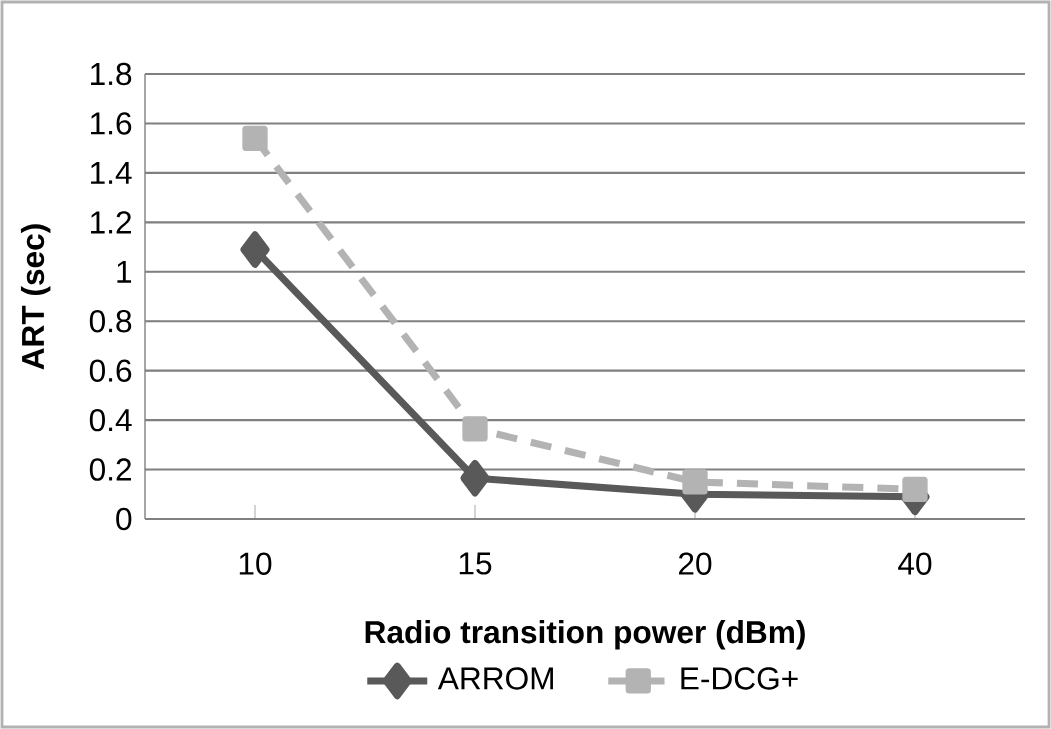  What do you see at coordinates (124, 271) in the screenshot?
I see `y-tick-label: 1` at bounding box center [124, 271].